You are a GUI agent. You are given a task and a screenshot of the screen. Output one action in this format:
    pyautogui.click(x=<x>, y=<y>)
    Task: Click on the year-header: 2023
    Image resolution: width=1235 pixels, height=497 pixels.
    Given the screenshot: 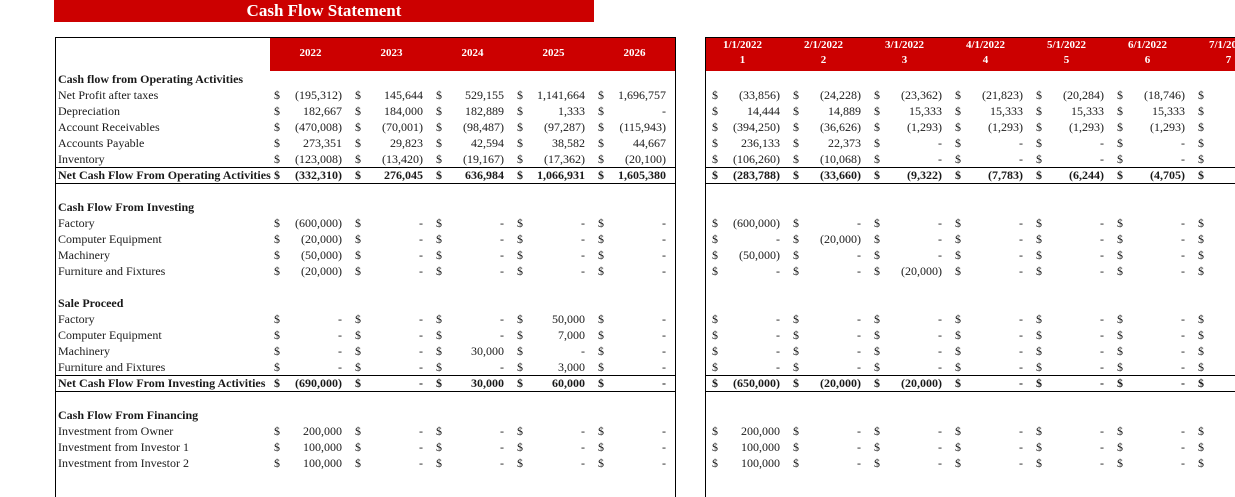 What is the action you would take?
    pyautogui.click(x=391, y=53)
    